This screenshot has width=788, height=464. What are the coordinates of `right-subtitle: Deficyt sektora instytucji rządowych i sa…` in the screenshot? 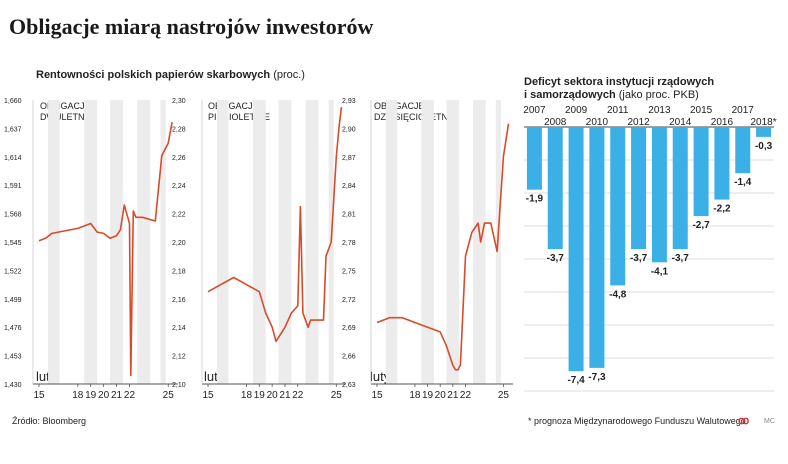 It's located at (619, 89).